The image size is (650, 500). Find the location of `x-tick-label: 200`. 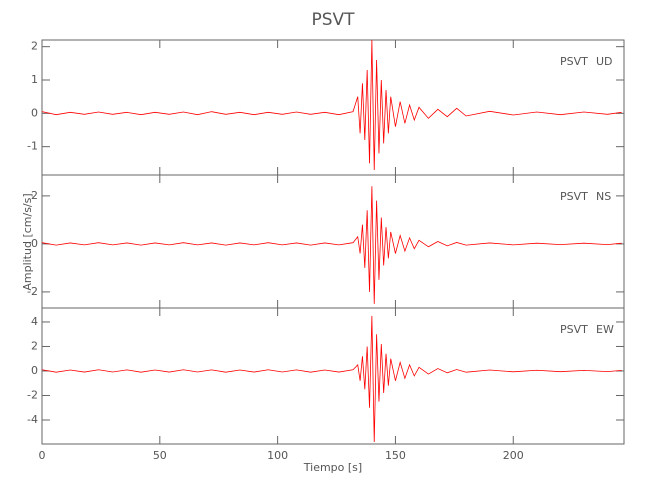

x-tick-label: 200 is located at coordinates (513, 455).